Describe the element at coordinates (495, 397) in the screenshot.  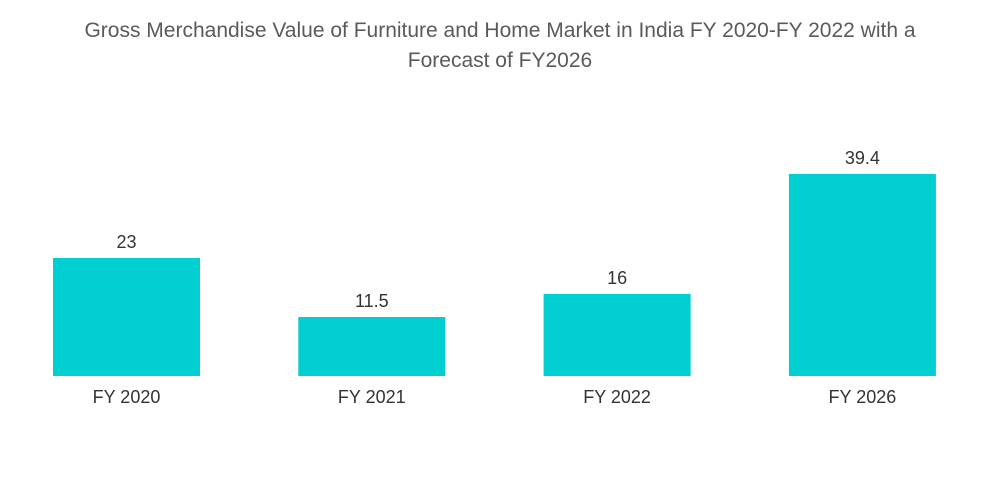
I see `x-tick-labels-group: FY 2020 FY 2021 FY 2022 FY 2026` at that location.